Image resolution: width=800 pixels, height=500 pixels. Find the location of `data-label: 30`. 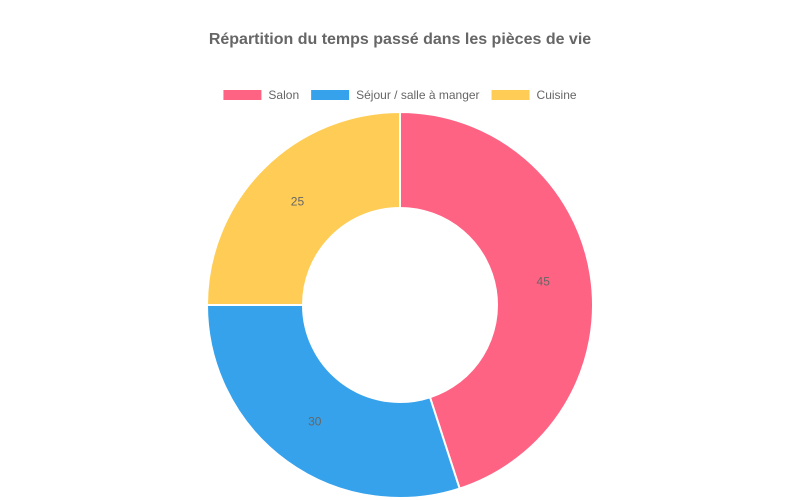

data-label: 30 is located at coordinates (315, 421).